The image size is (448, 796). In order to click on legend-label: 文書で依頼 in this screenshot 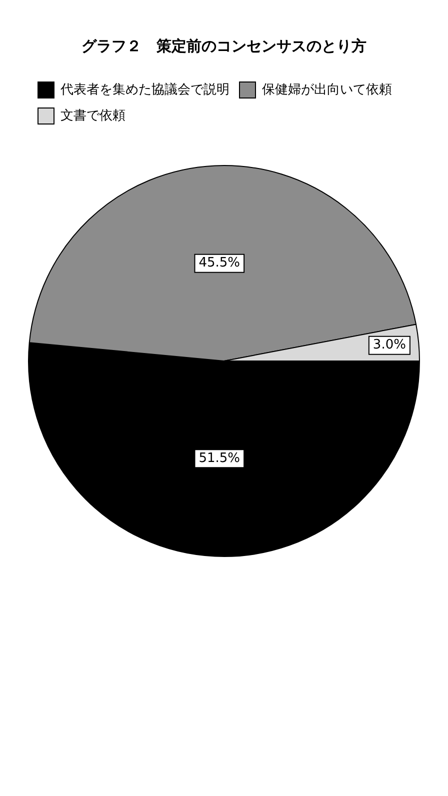, I will do `click(93, 116)`.